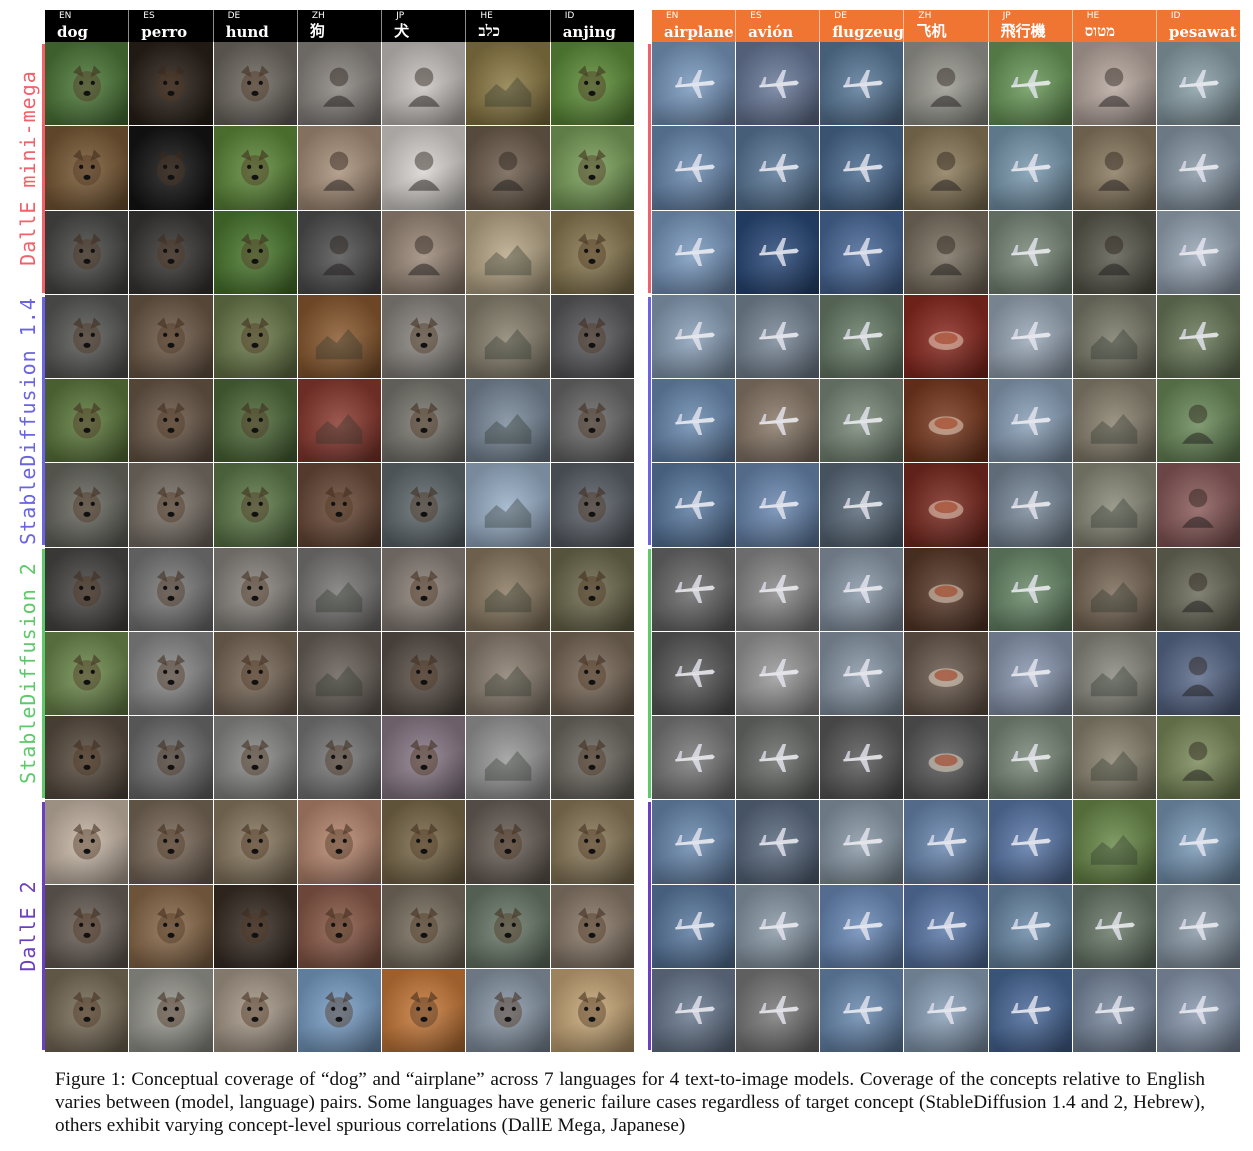 This screenshot has width=1253, height=1151. Describe the element at coordinates (28, 673) in the screenshot. I see `model-label: StableDiffusion 2` at that location.